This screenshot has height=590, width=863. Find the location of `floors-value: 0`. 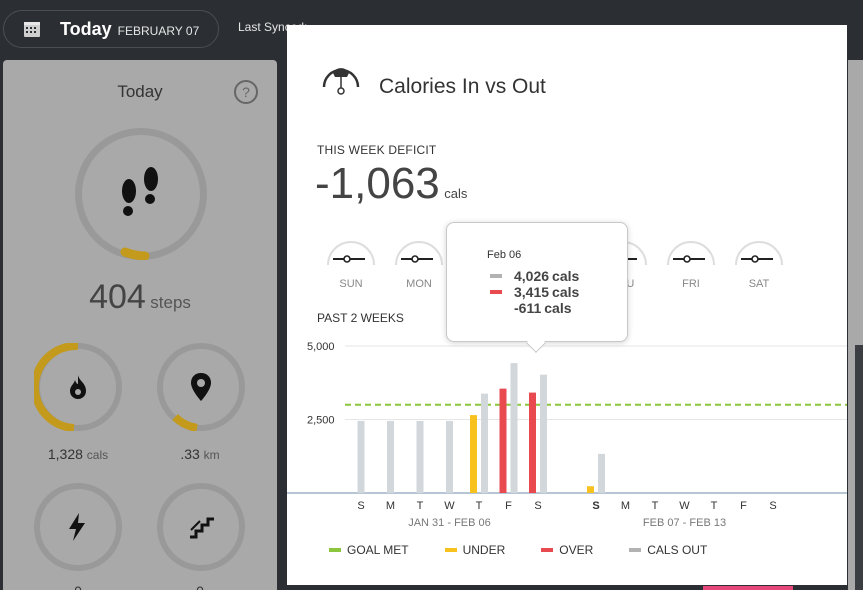

floors-value: 0 is located at coordinates (200, 586).